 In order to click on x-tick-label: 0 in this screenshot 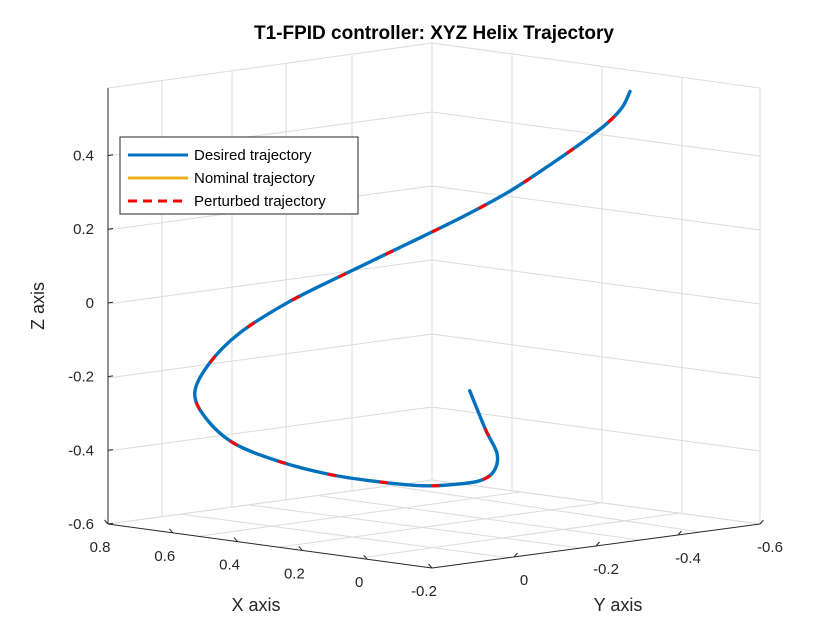, I will do `click(359, 582)`.